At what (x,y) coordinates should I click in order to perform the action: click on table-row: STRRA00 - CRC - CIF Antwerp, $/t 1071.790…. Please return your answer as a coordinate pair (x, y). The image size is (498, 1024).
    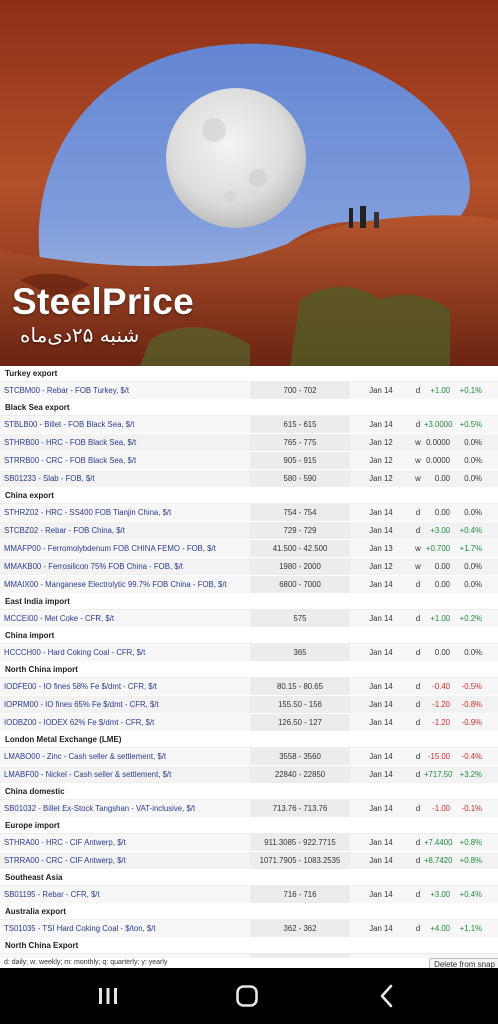
    Looking at the image, I should click on (249, 861).